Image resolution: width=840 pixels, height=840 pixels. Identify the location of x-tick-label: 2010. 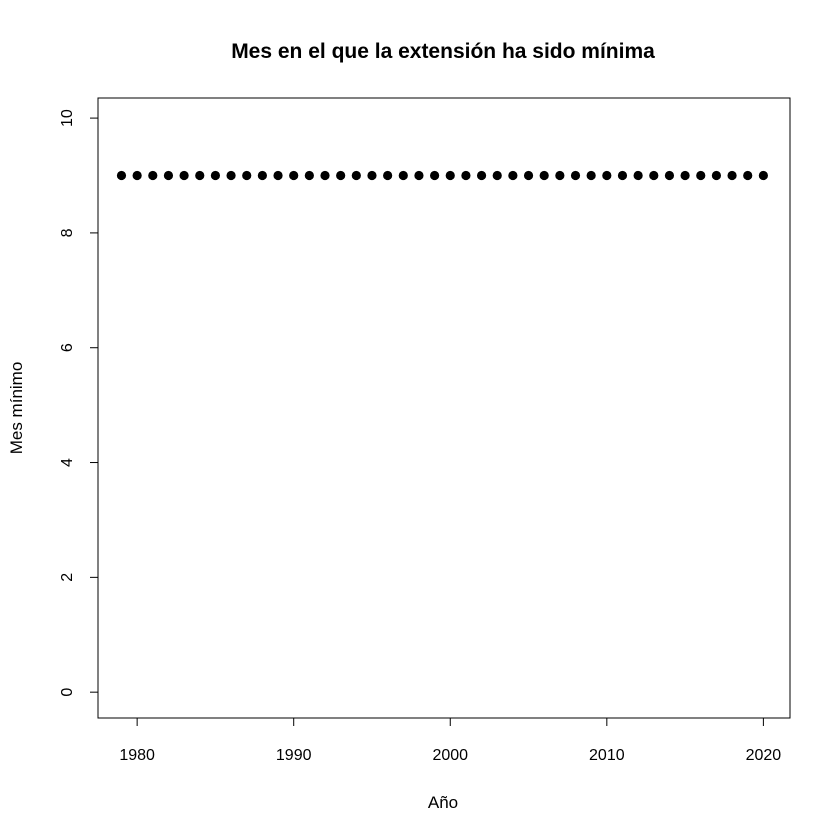
(607, 755).